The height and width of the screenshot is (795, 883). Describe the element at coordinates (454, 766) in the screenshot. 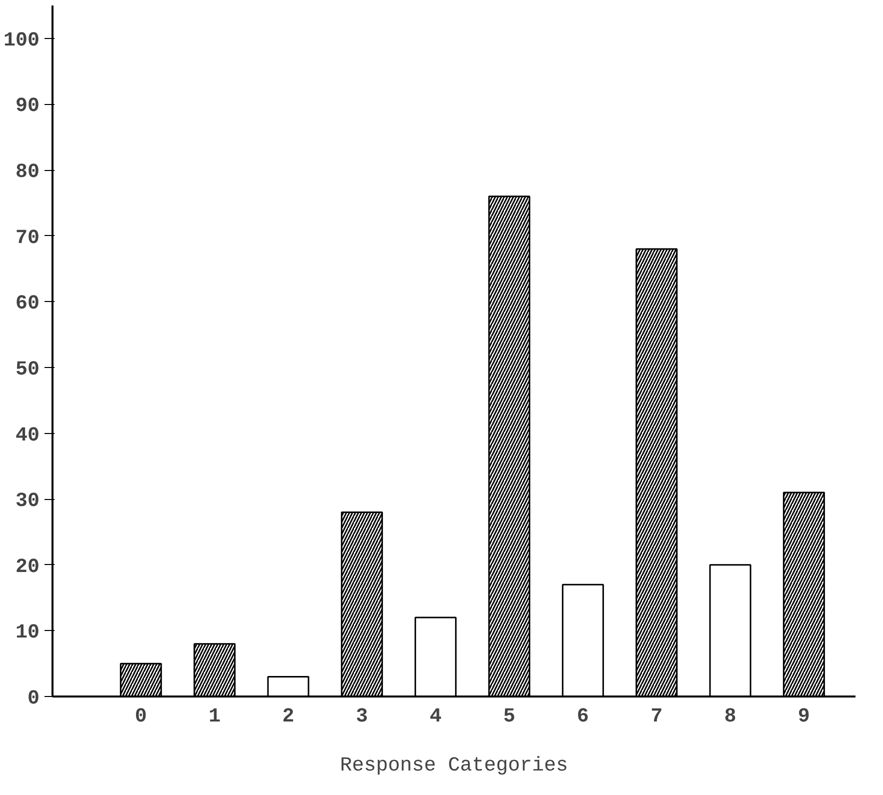

I see `x-axis-title: Response Categories` at that location.